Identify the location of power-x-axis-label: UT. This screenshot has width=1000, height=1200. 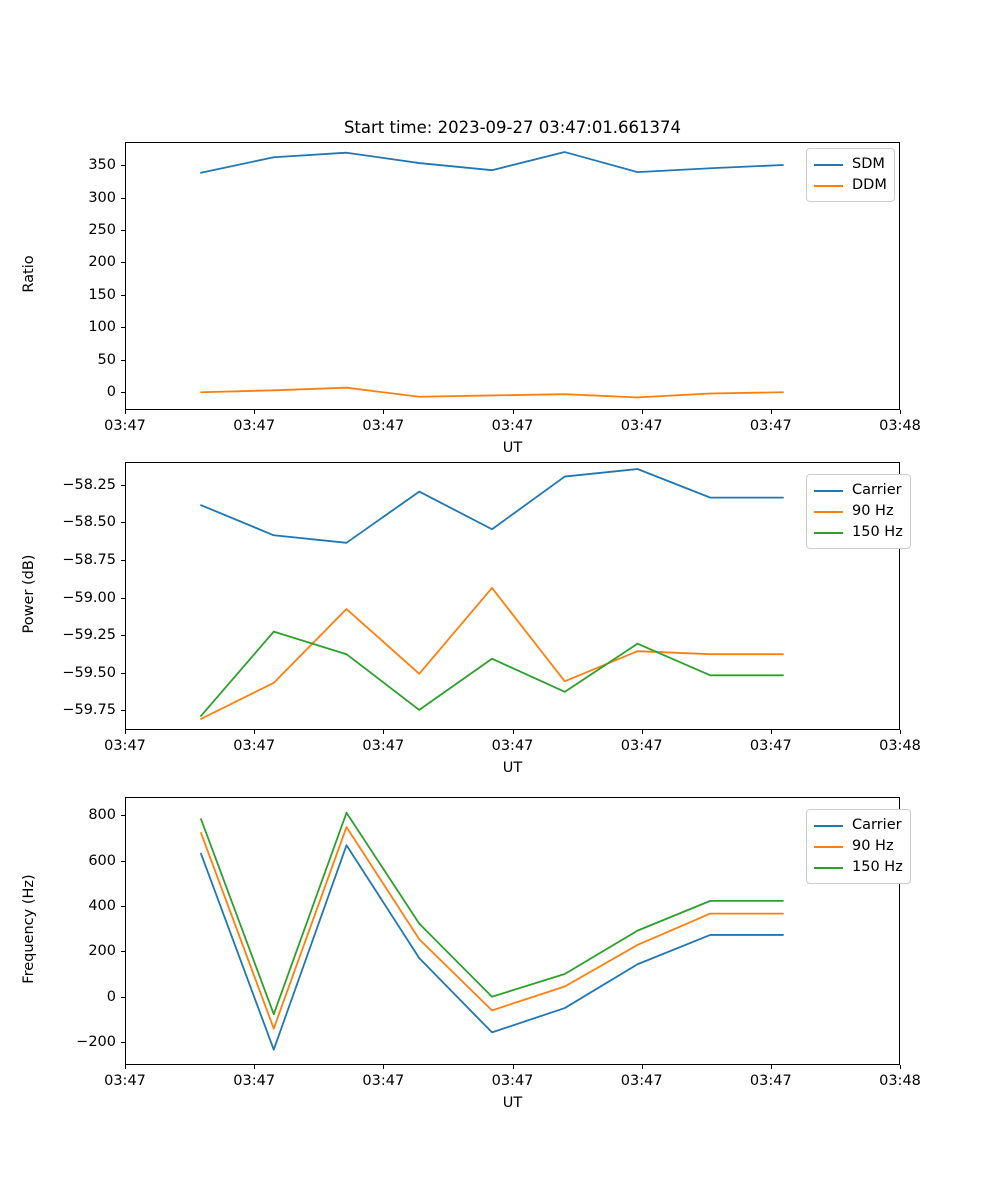
(512, 768).